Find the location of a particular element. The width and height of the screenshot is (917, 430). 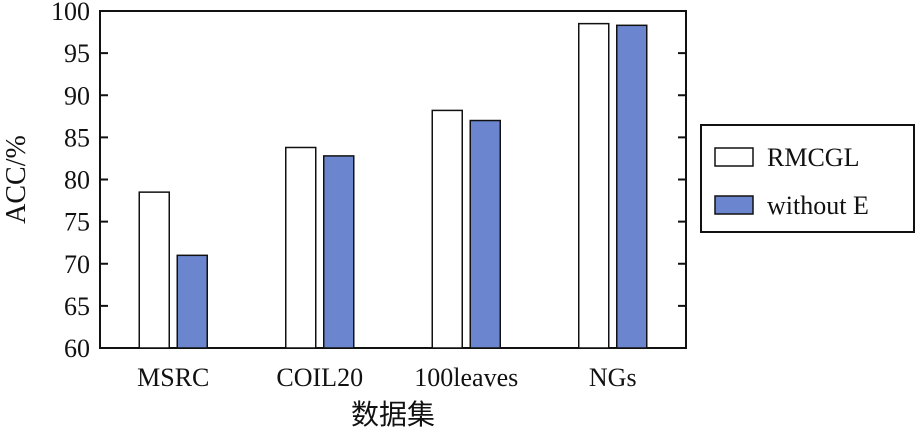

x-tick-label: NGs is located at coordinates (613, 377).